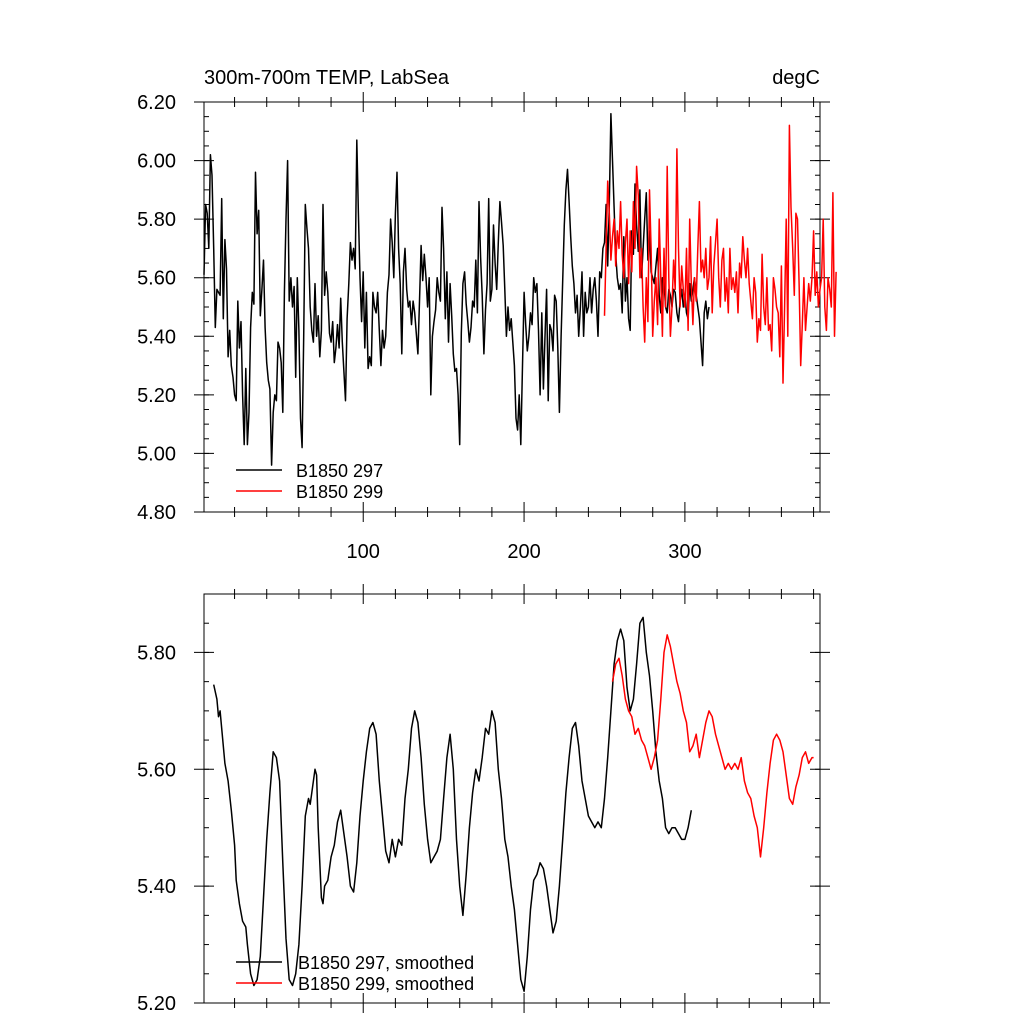 The height and width of the screenshot is (1029, 1024). What do you see at coordinates (156, 396) in the screenshot?
I see `top-ytick-label: 5.20` at bounding box center [156, 396].